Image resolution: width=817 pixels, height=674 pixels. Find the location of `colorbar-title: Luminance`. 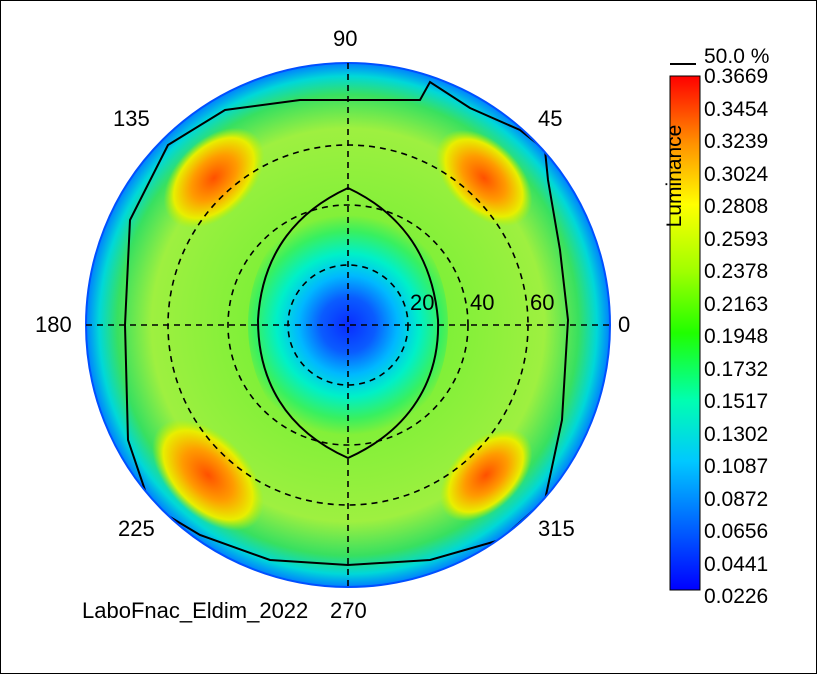

colorbar-title: Luminance is located at coordinates (674, 176).